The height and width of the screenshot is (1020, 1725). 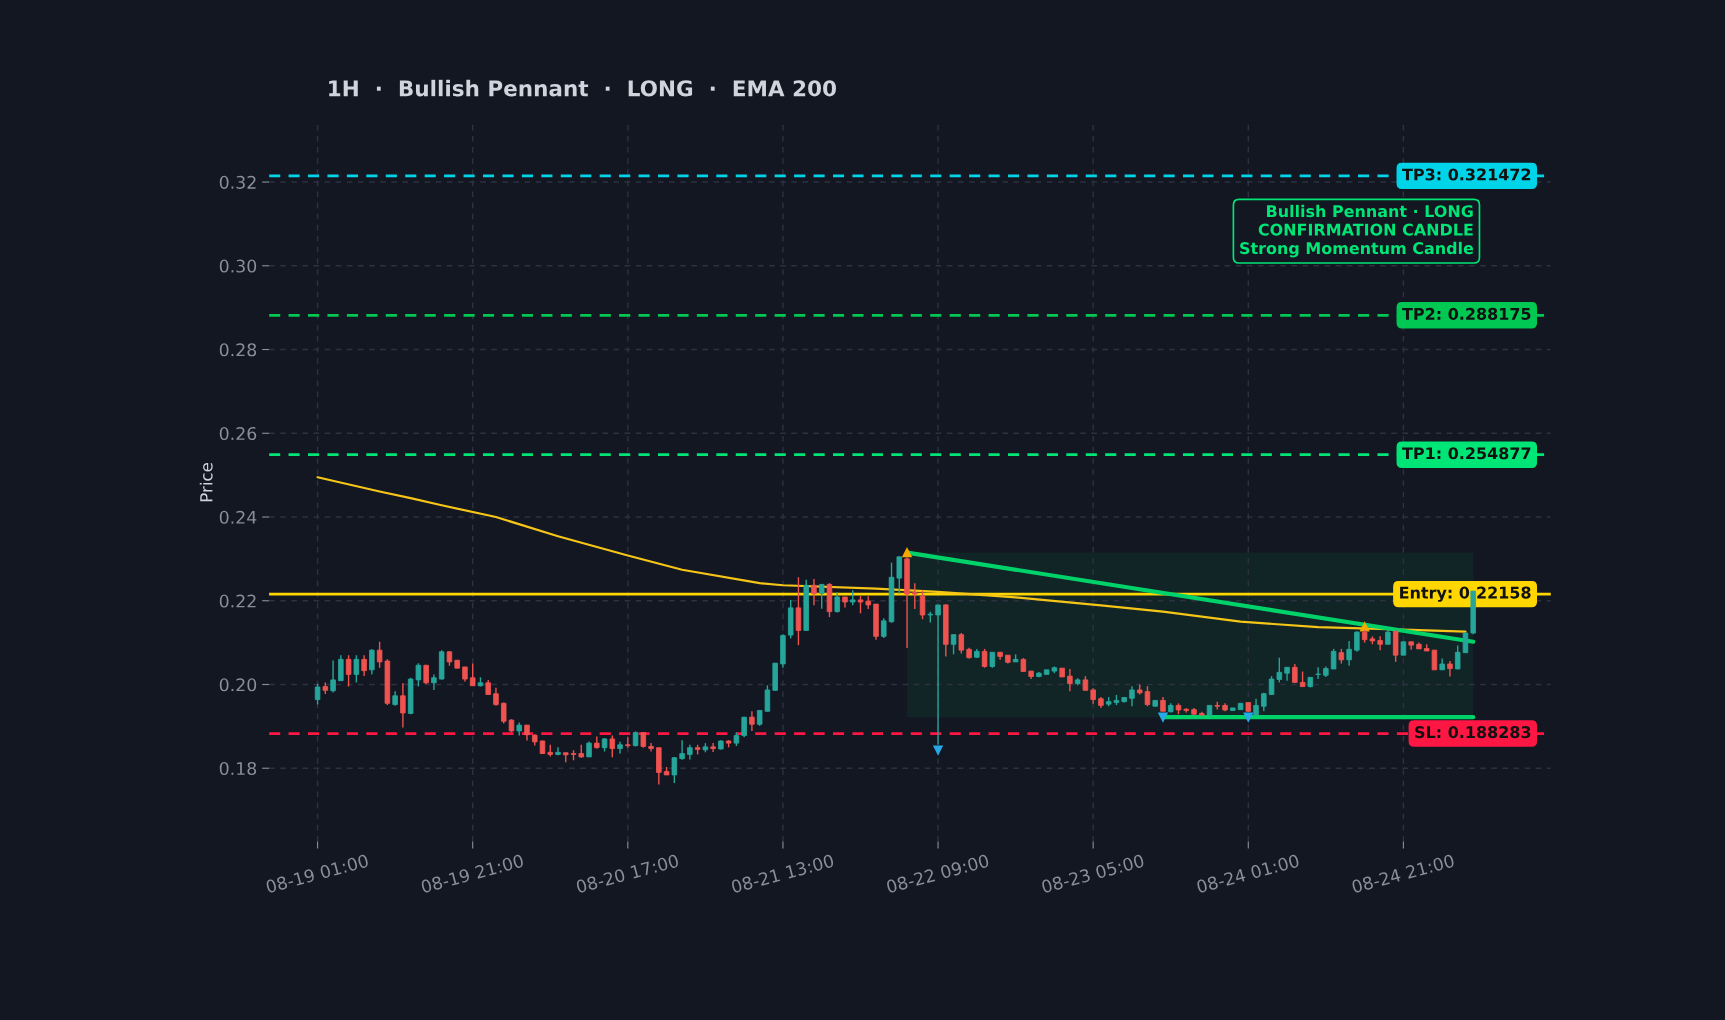 I want to click on annotation: Bullish Pennant · LONG CONFIRMATION CANDLE Strong Momentum Candle, so click(x=1357, y=231).